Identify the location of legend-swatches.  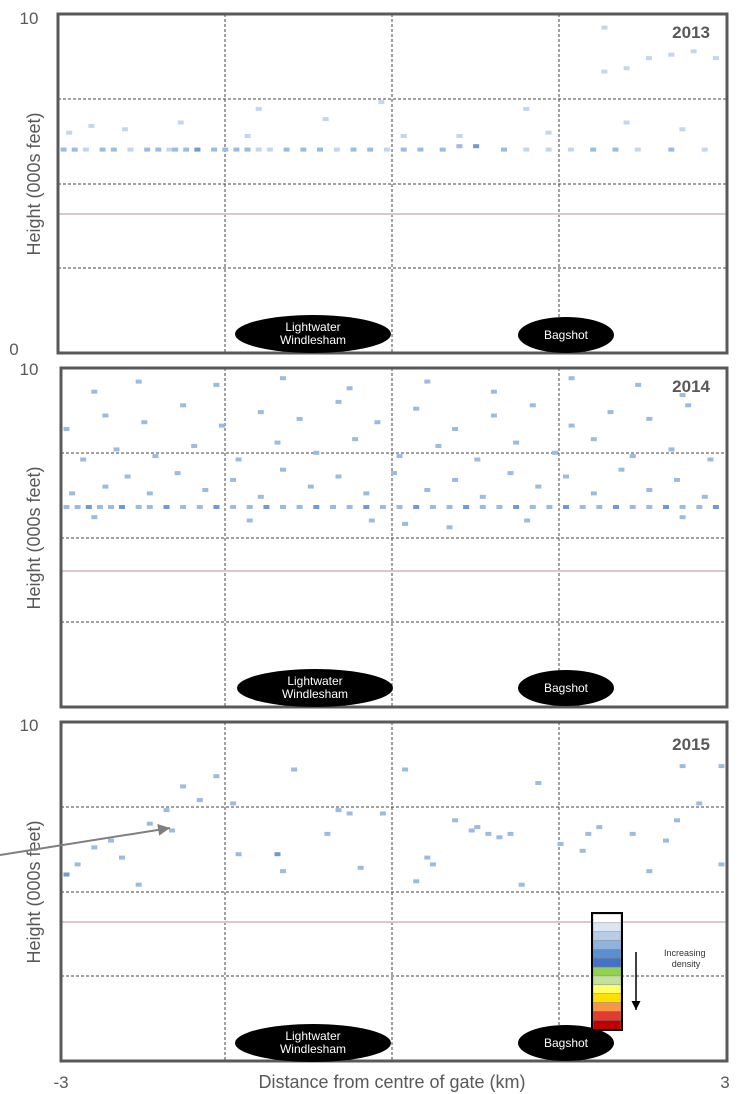
(607, 971).